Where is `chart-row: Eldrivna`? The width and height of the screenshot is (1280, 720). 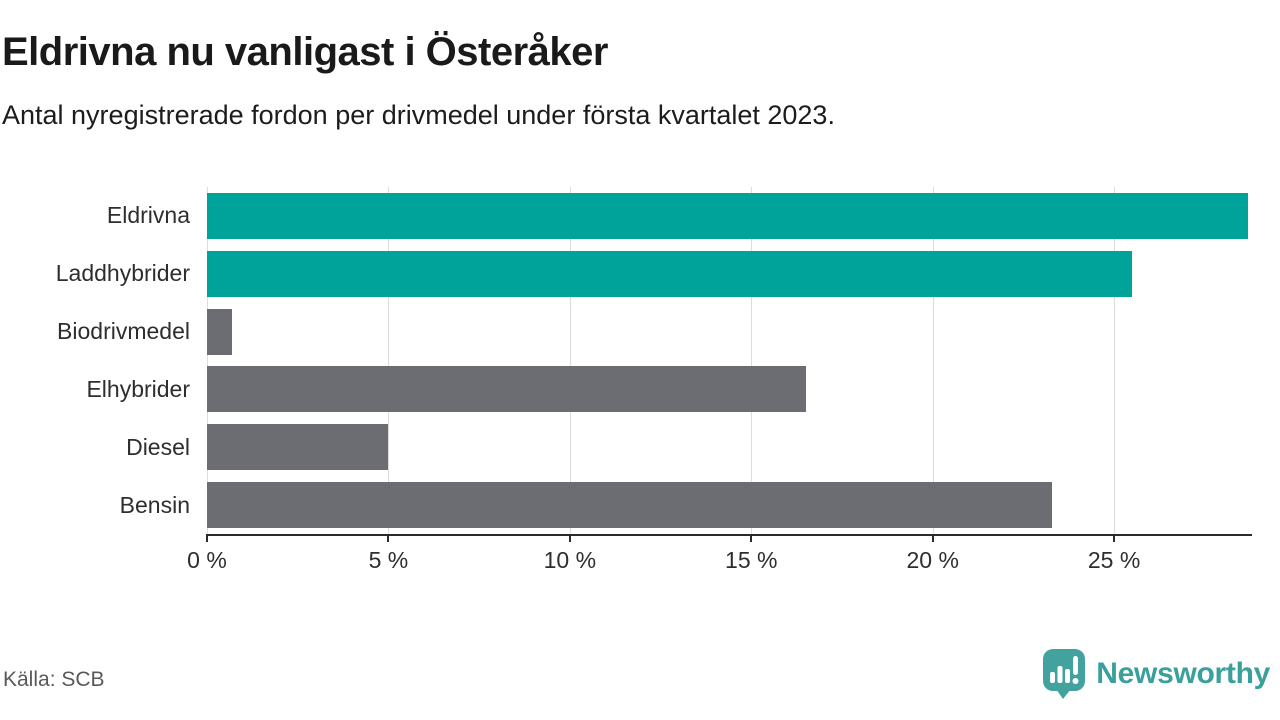
chart-row: Eldrivna is located at coordinates (679, 216).